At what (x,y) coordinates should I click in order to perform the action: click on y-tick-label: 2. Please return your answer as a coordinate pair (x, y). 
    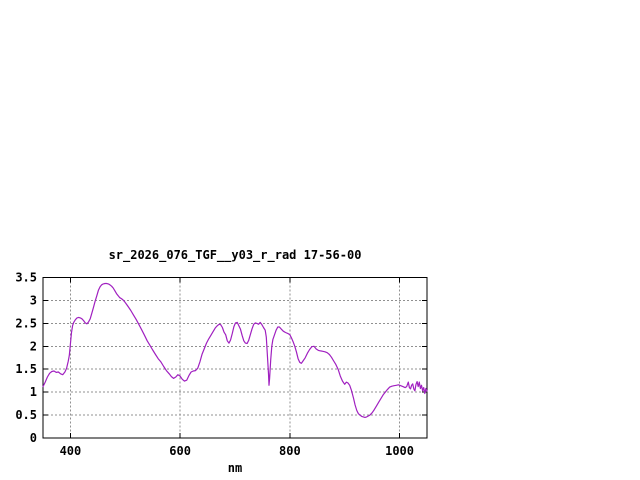
    Looking at the image, I should click on (33, 346).